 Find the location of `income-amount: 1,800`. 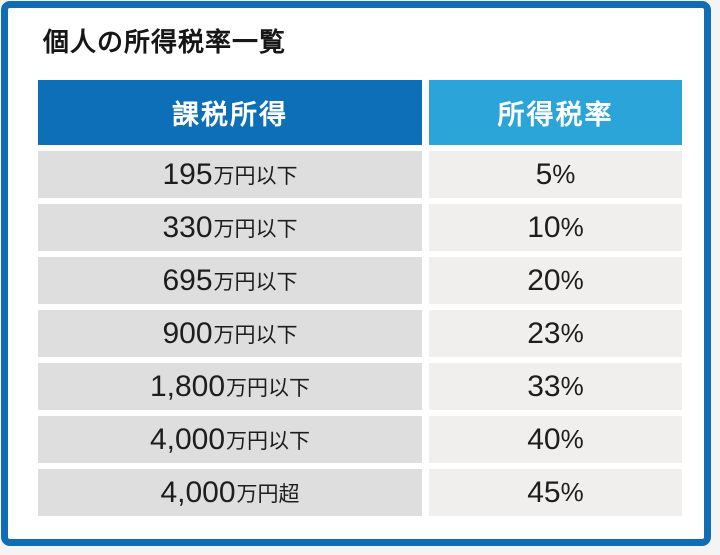

income-amount: 1,800 is located at coordinates (187, 386).